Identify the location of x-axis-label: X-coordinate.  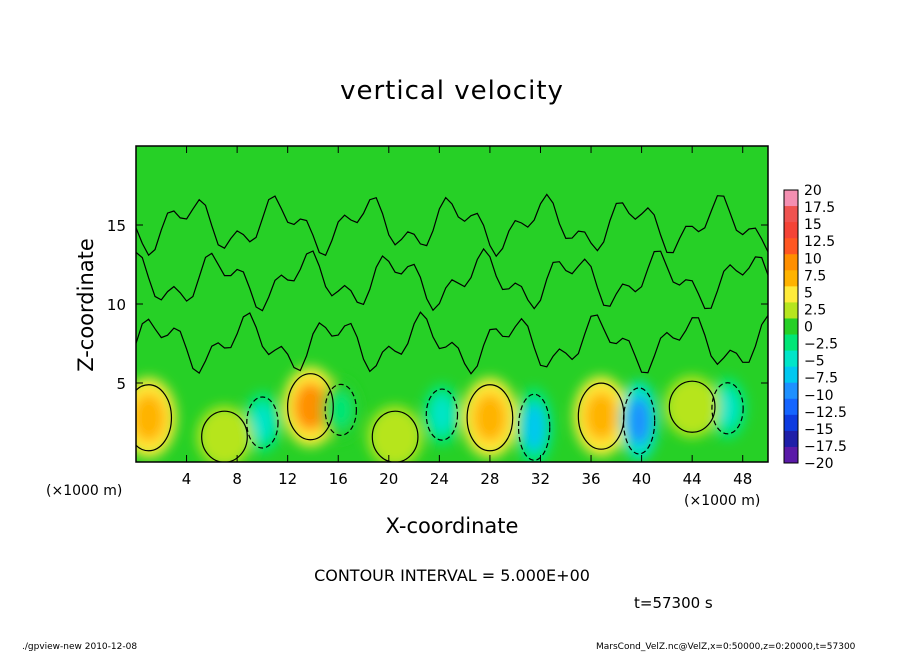
(452, 526).